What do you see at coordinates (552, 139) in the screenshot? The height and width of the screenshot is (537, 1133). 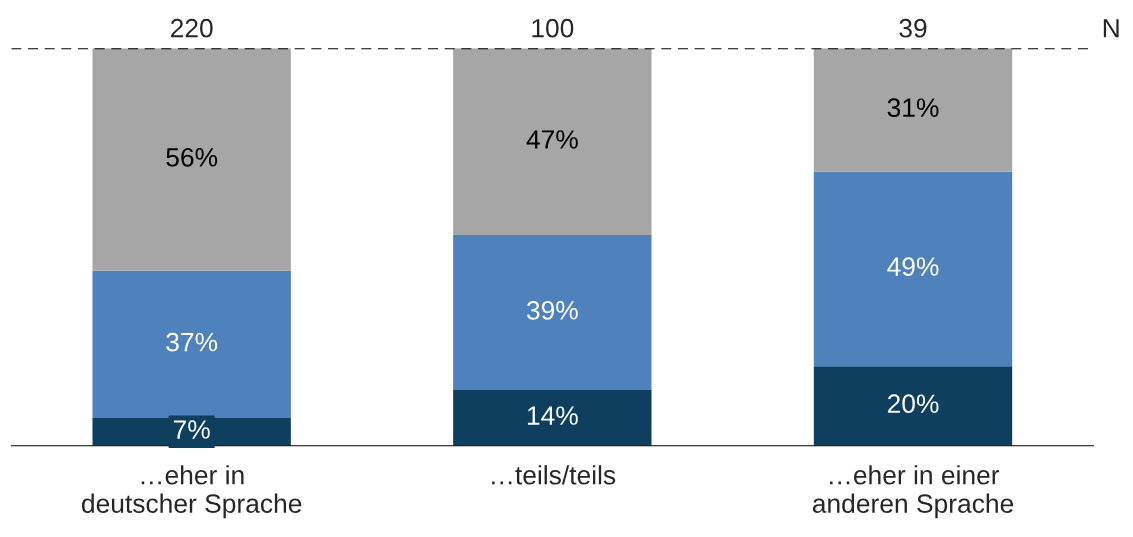 I see `data-label: 47%` at bounding box center [552, 139].